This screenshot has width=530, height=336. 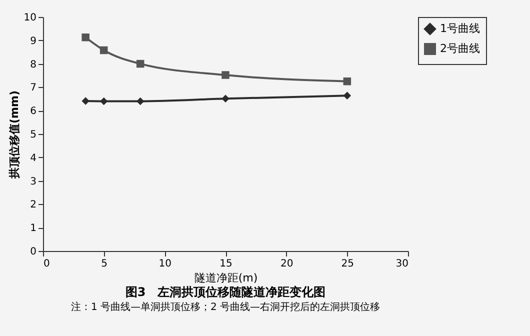 What do you see at coordinates (104, 264) in the screenshot?
I see `x-tick-label: 5` at bounding box center [104, 264].